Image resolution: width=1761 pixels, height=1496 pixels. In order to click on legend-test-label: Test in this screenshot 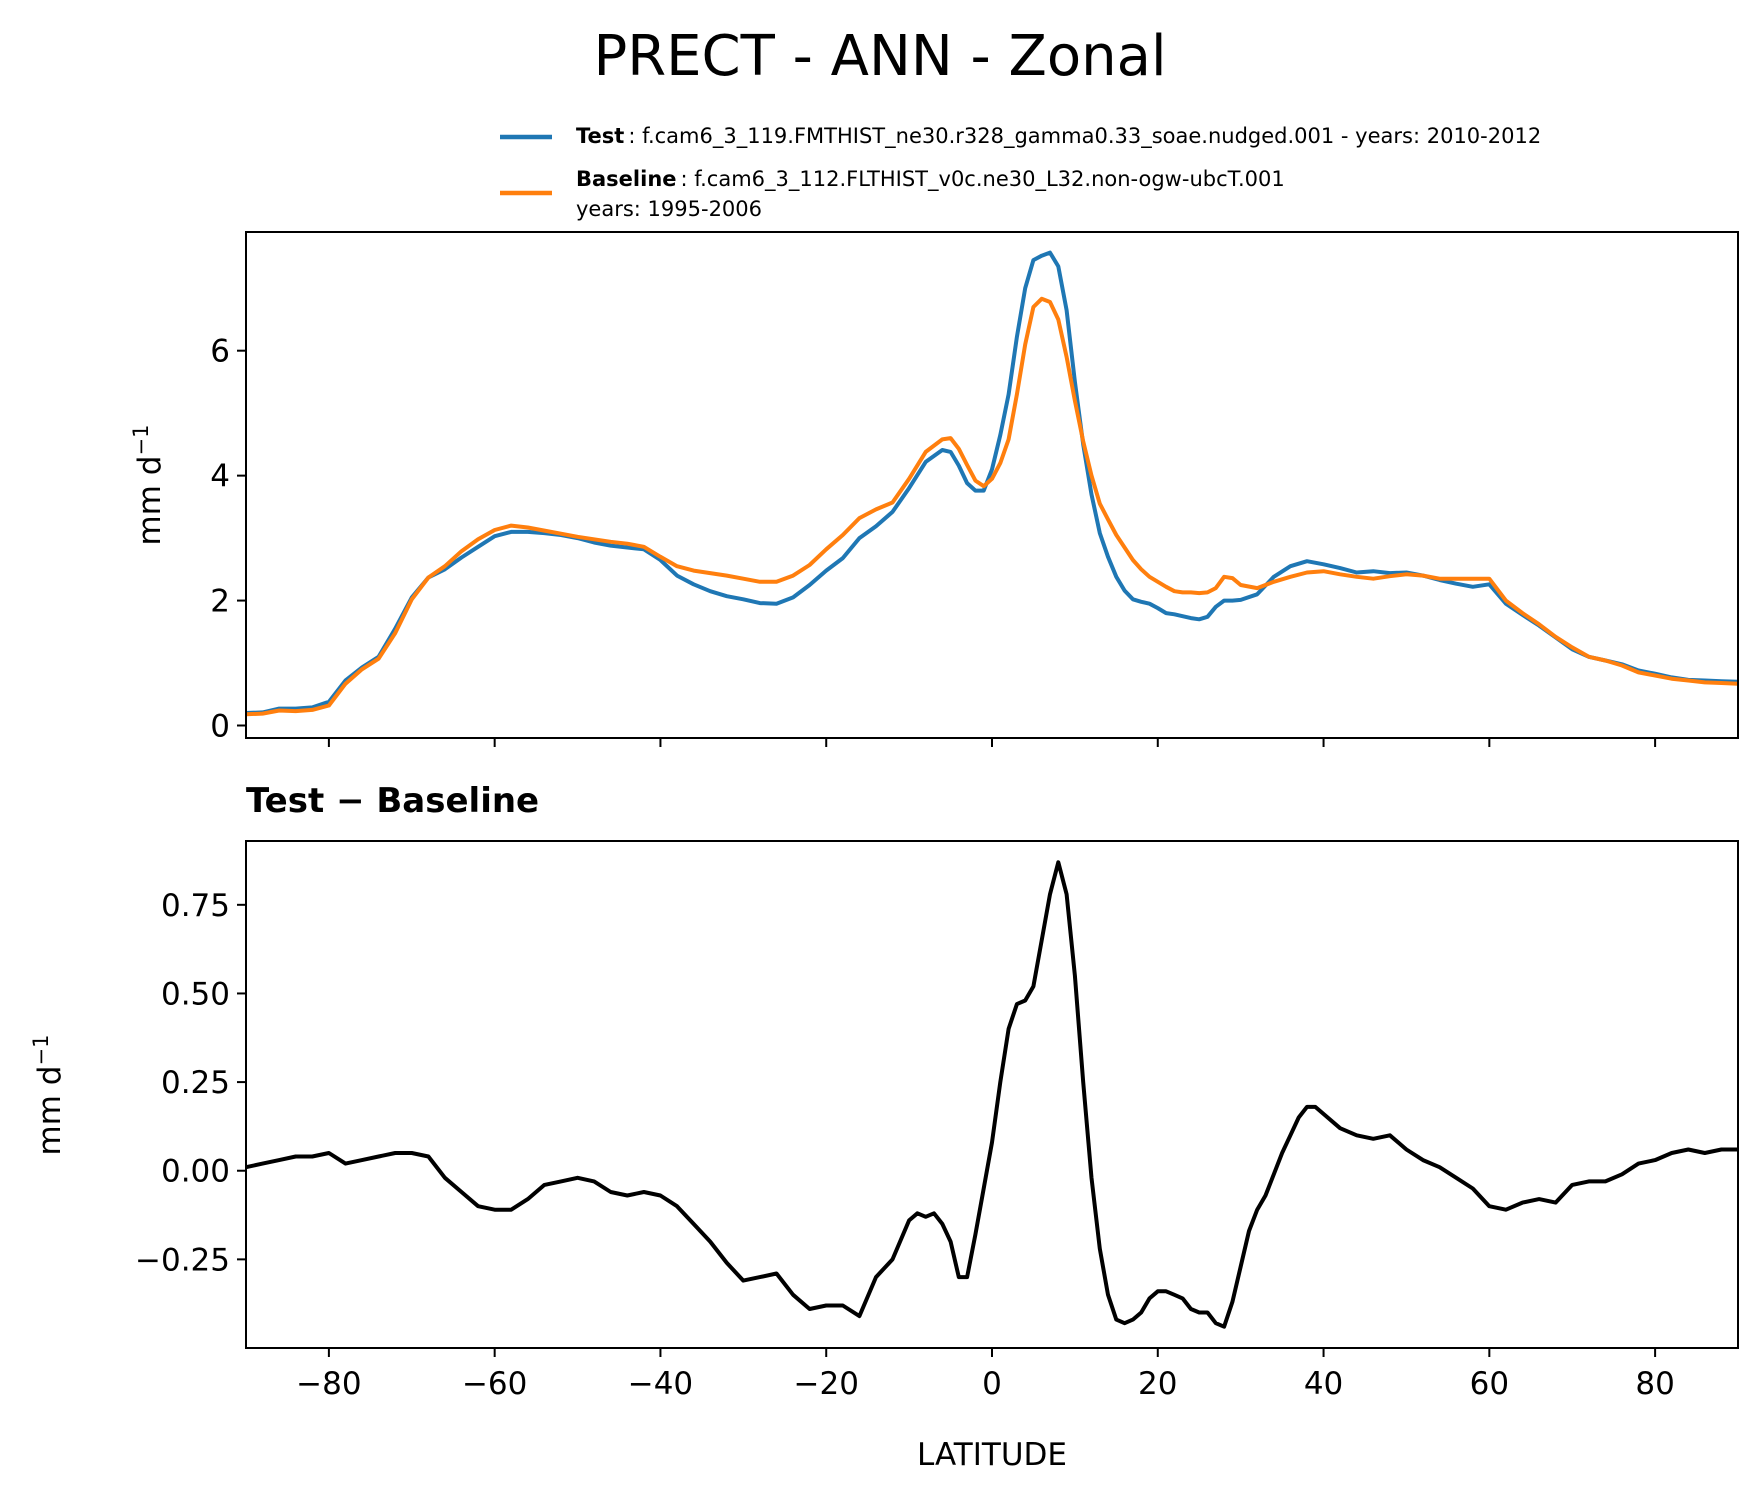, I will do `click(600, 136)`.